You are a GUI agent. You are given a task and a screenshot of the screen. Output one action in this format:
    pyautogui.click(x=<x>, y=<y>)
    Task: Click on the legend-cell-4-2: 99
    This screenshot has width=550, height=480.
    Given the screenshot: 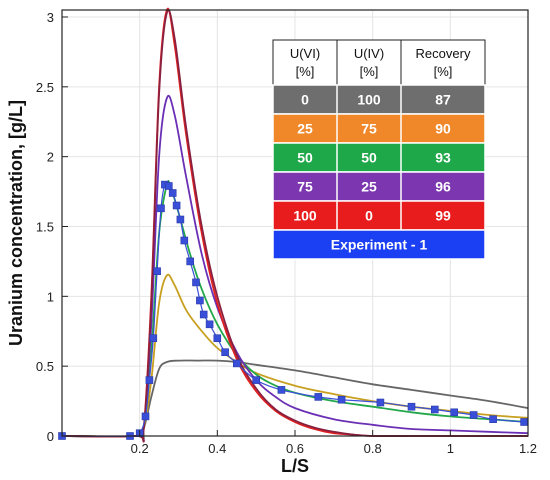 What is the action you would take?
    pyautogui.click(x=443, y=216)
    